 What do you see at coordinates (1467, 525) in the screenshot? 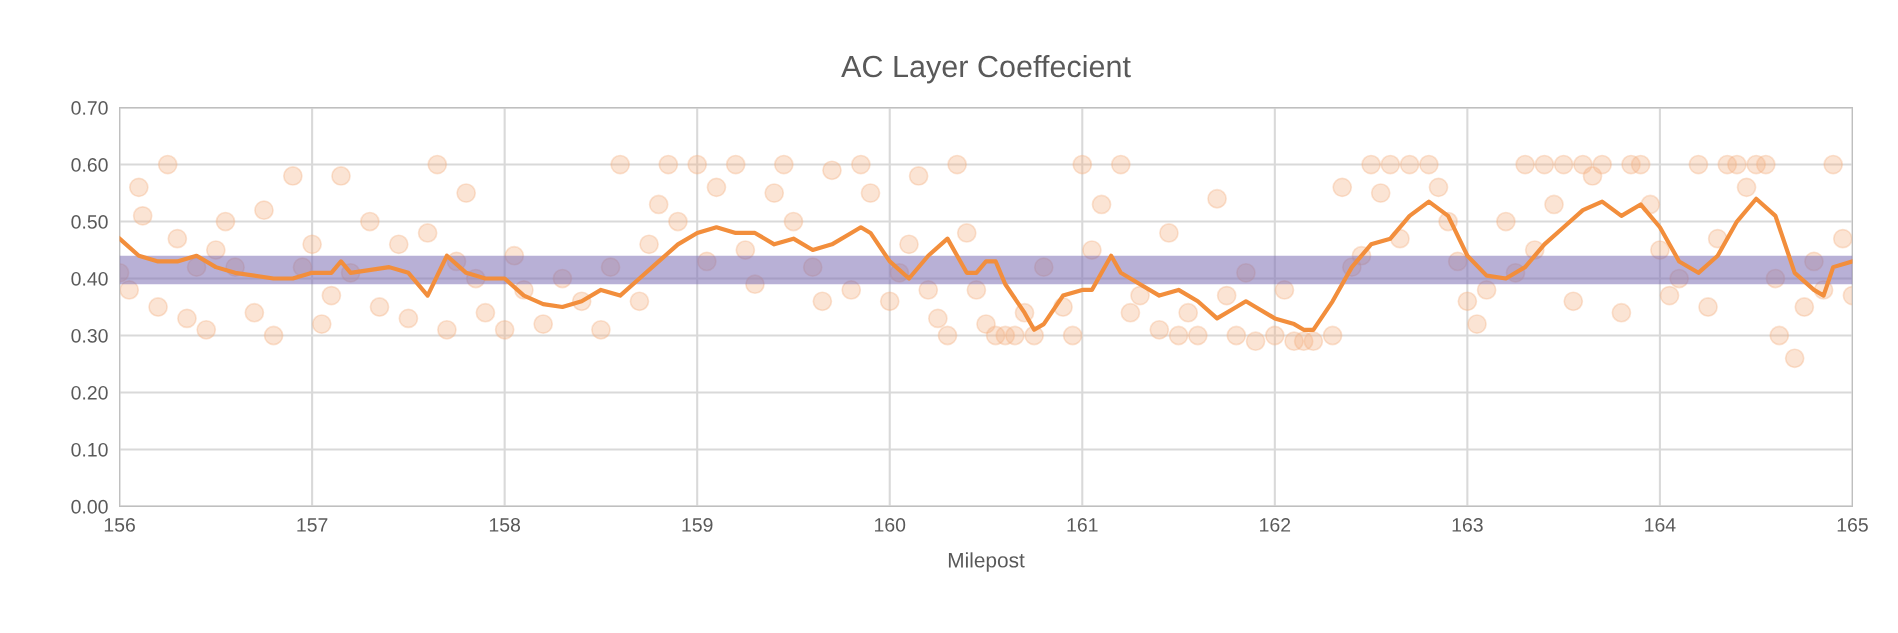
I see `x-tick-label: 163` at bounding box center [1467, 525].